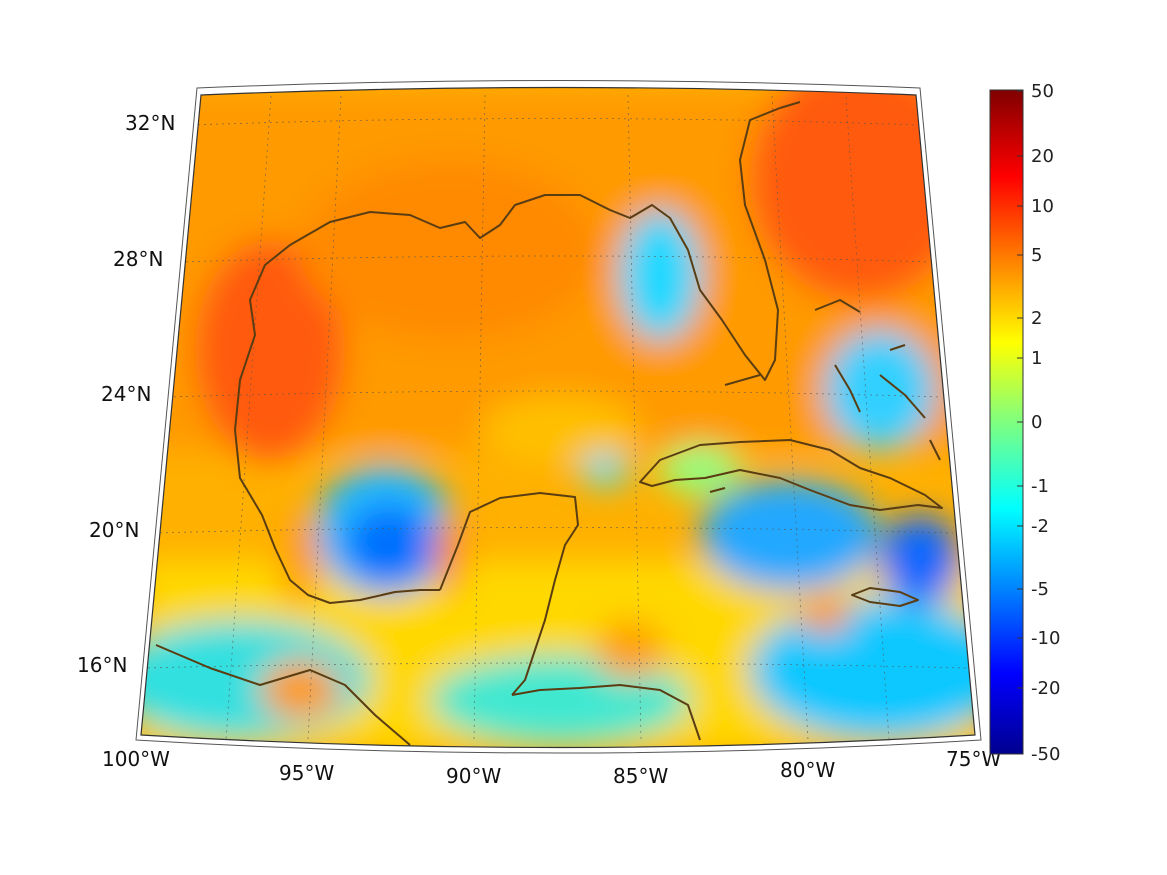 The height and width of the screenshot is (875, 1167). What do you see at coordinates (1045, 688) in the screenshot?
I see `colorbar-tick-label: -20` at bounding box center [1045, 688].